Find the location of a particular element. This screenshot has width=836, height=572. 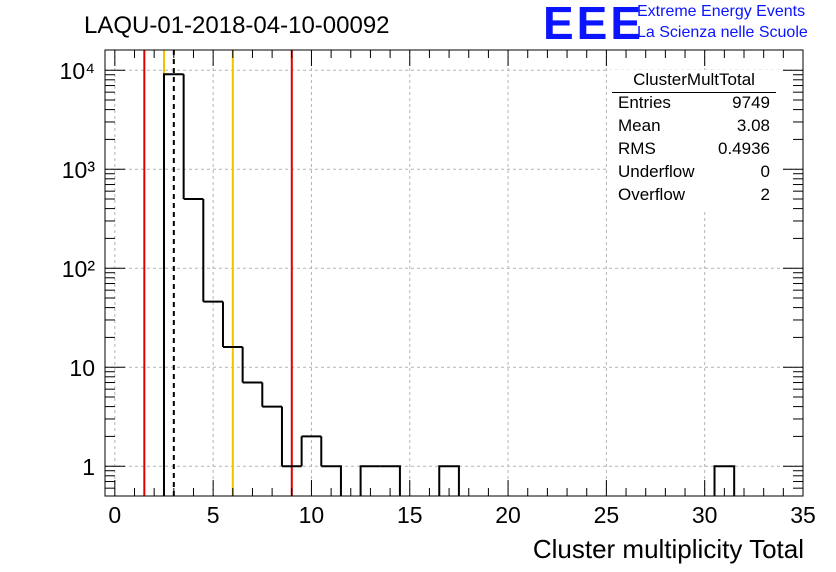

x-tick-label: 0 is located at coordinates (114, 515).